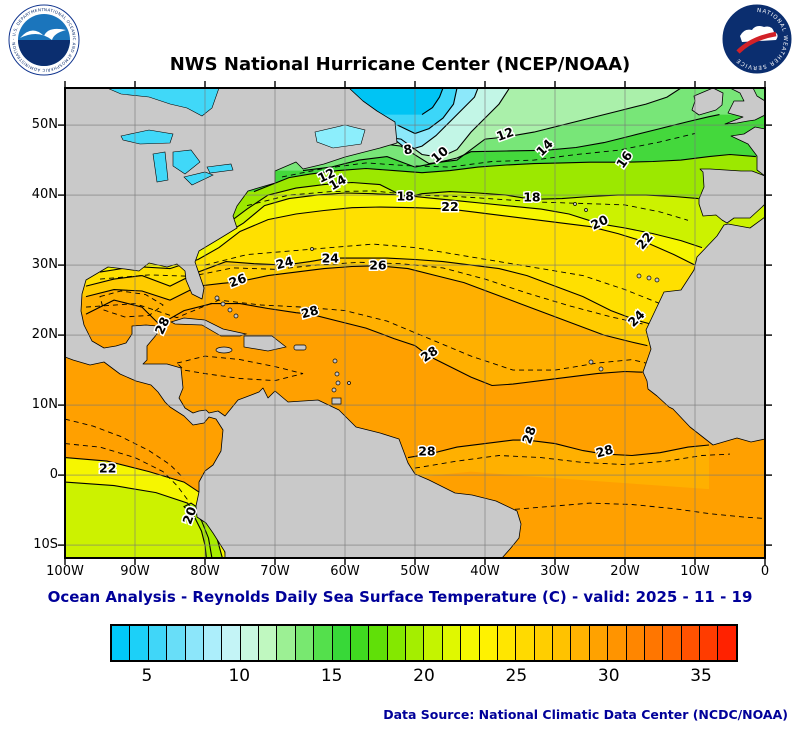 Image resolution: width=800 pixels, height=737 pixels. What do you see at coordinates (516, 676) in the screenshot?
I see `colorbar-tick-label: 25` at bounding box center [516, 676].